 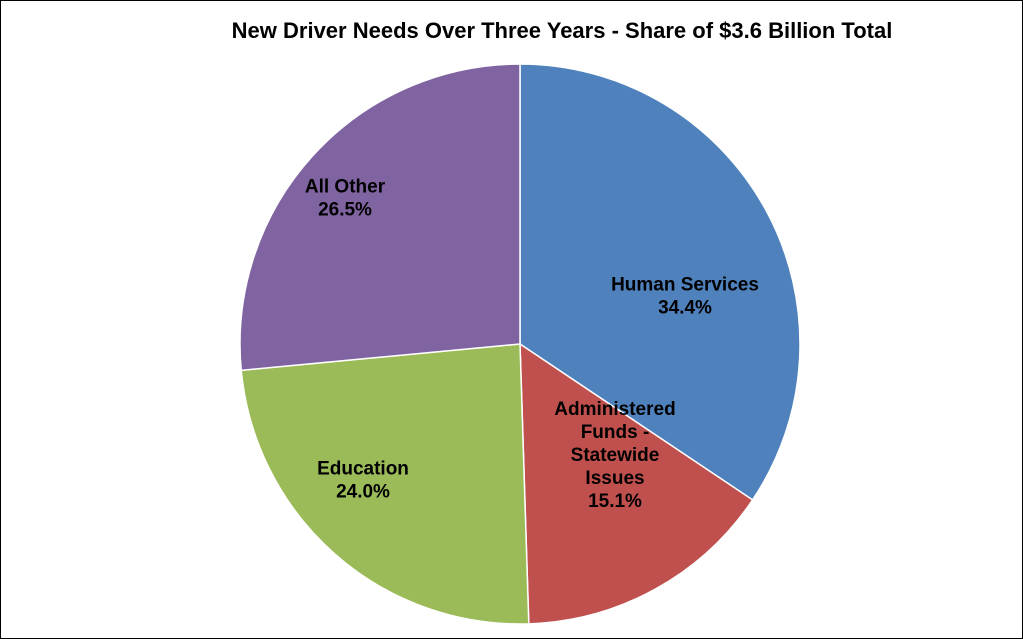 I want to click on pie-label-administered-funds-statewide-issues: Administered Funds -Statewide Issues 15.1%, so click(x=614, y=455).